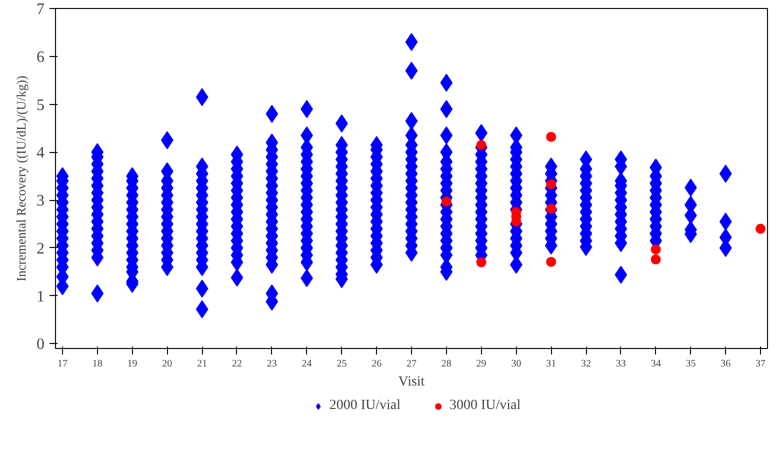 The width and height of the screenshot is (784, 453). Describe the element at coordinates (40, 249) in the screenshot. I see `y-tick-label: 2` at that location.